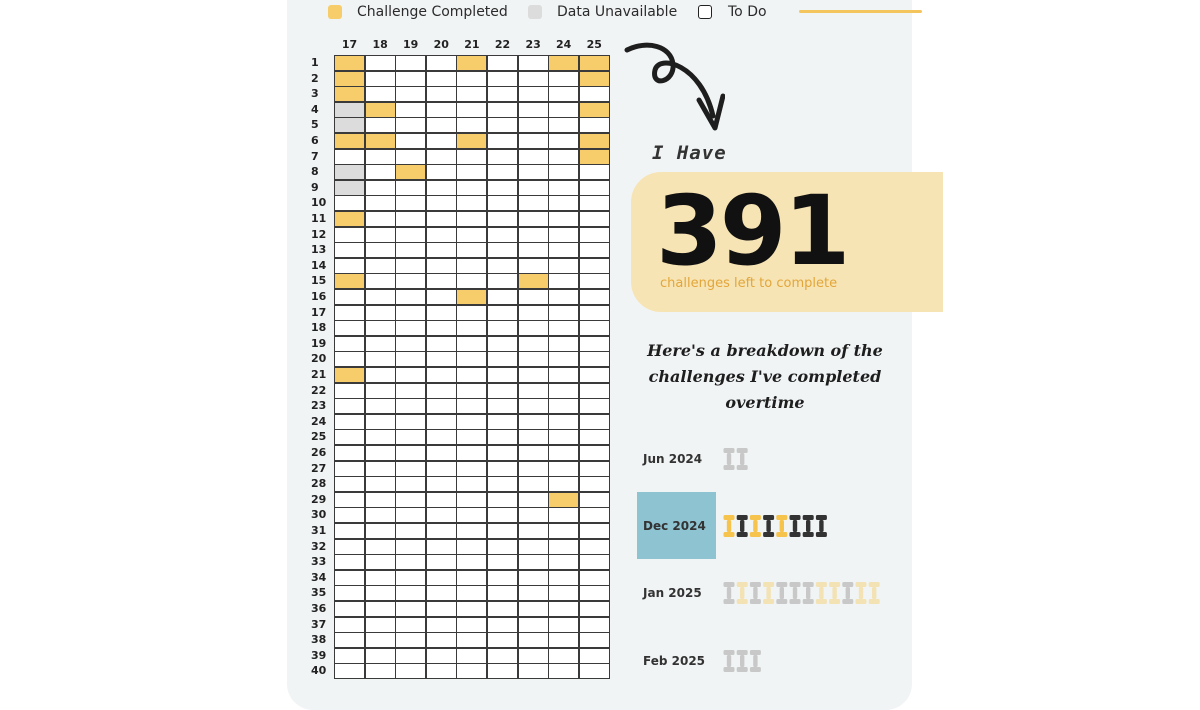 The width and height of the screenshot is (1200, 710). Describe the element at coordinates (315, 187) in the screenshot. I see `grid-row-label: 9` at that location.